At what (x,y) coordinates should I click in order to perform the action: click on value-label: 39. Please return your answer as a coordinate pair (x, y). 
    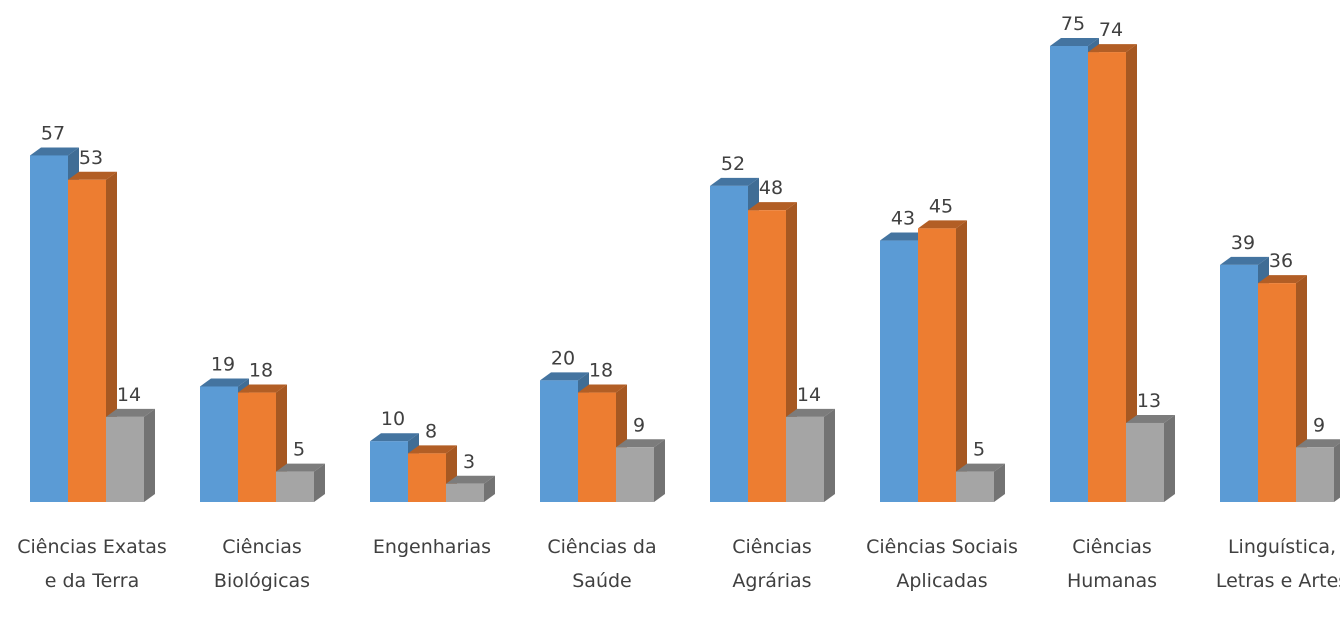
    Looking at the image, I should click on (1243, 243).